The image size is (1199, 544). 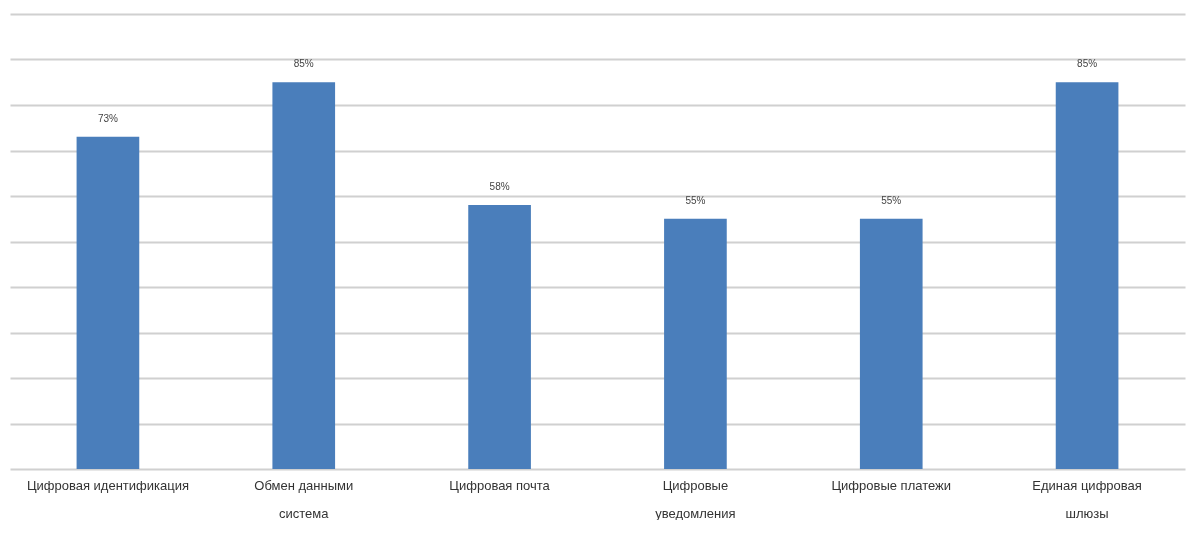 I want to click on x-tick-label: Цифровая почта, so click(x=500, y=485).